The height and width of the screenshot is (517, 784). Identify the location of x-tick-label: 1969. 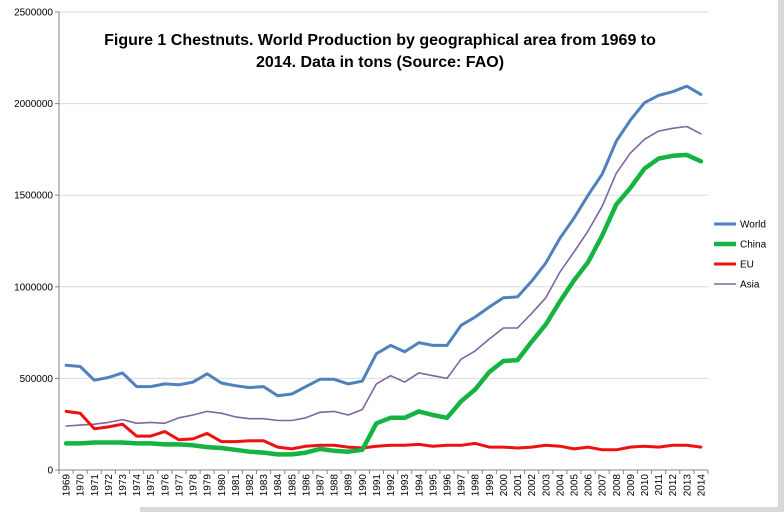
(67, 485).